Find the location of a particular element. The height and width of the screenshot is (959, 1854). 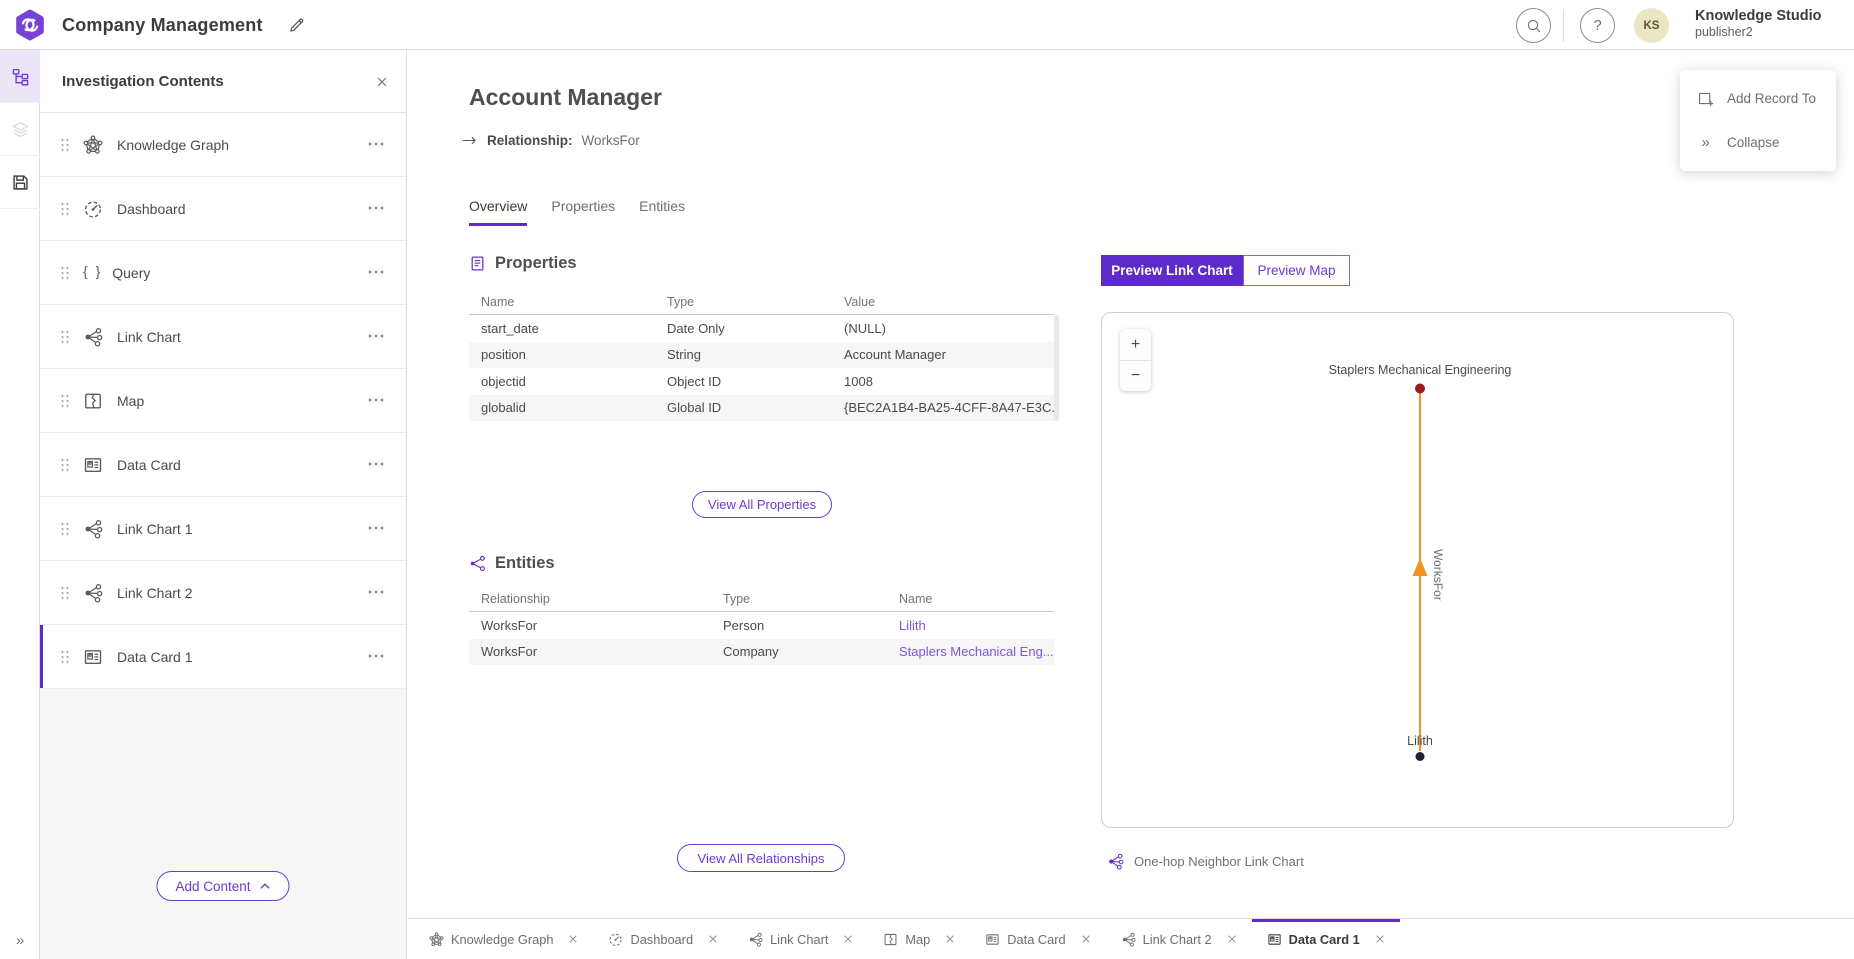

preview-toggle-group: Preview Link Chart Preview Map is located at coordinates (1225, 270).